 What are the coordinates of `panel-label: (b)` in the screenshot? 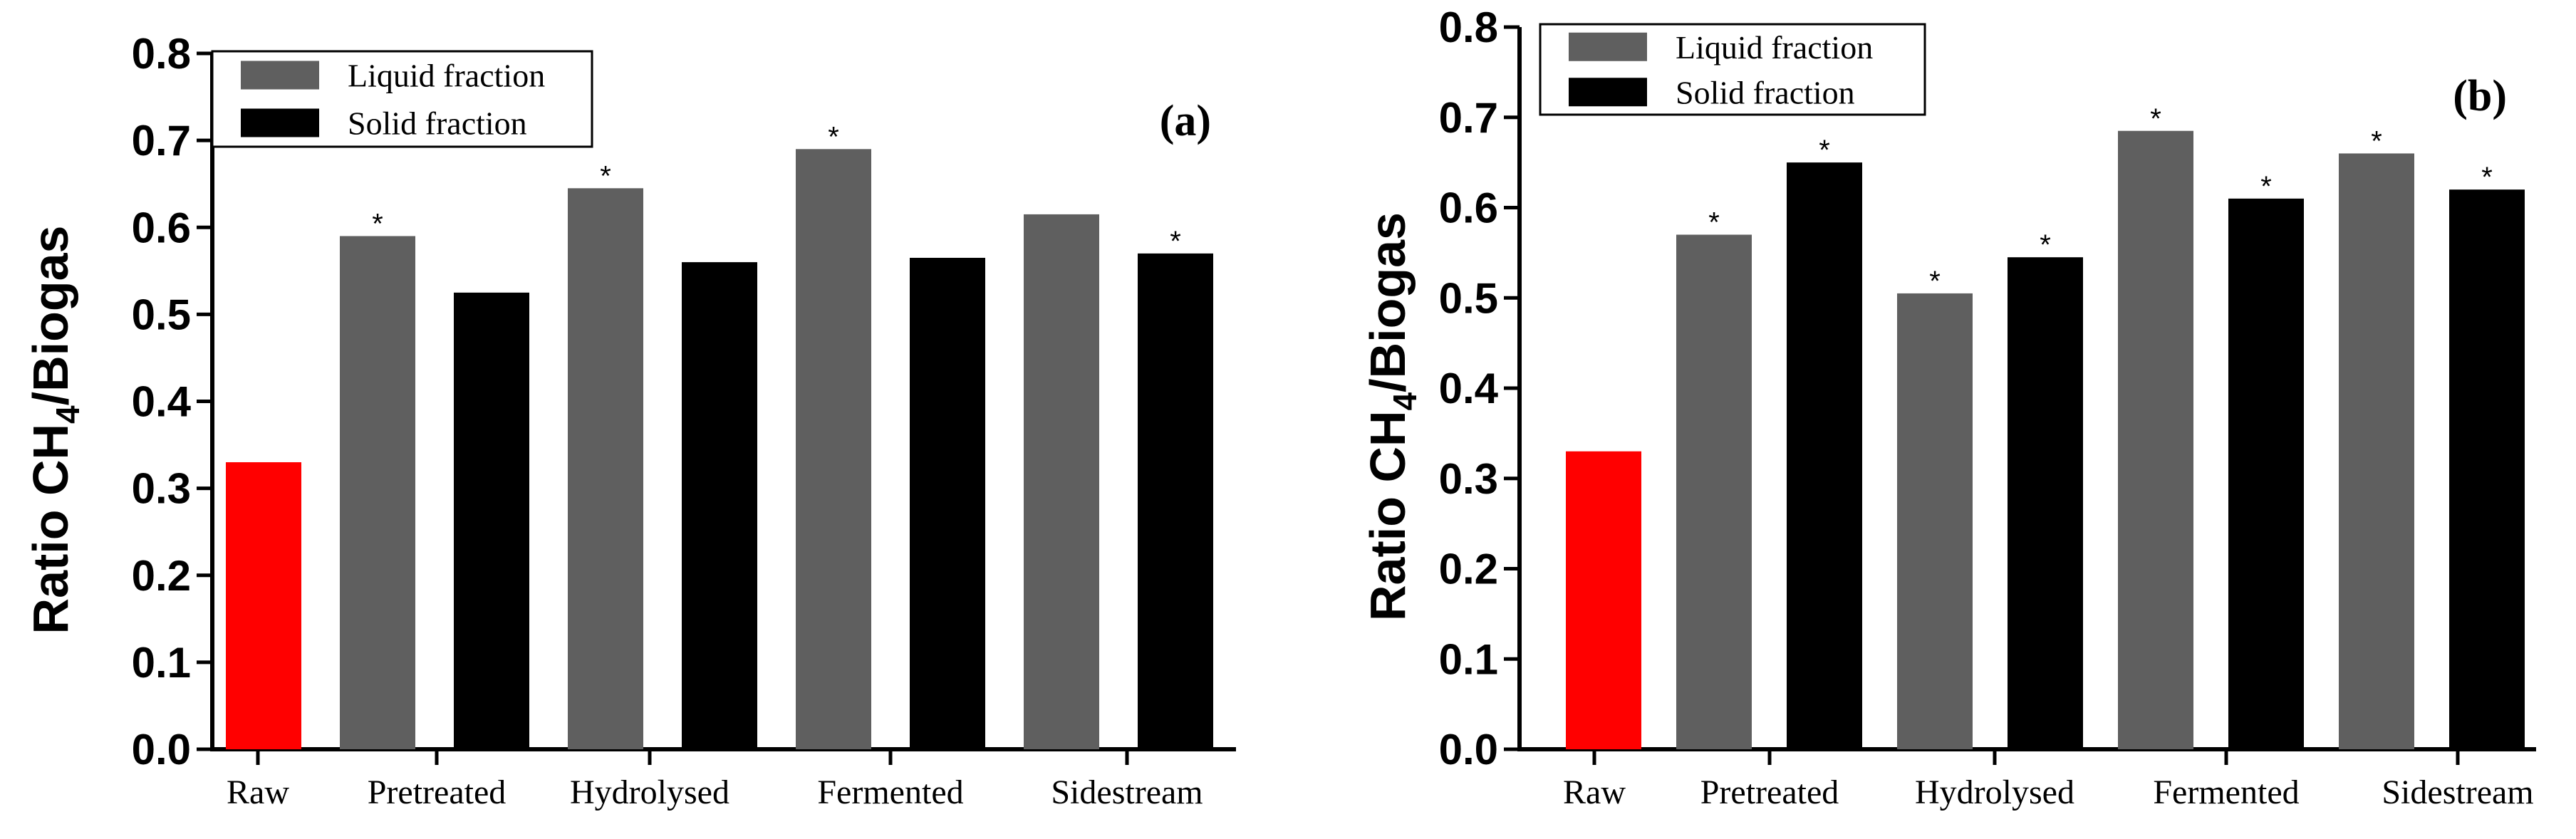 It's located at (2480, 96).